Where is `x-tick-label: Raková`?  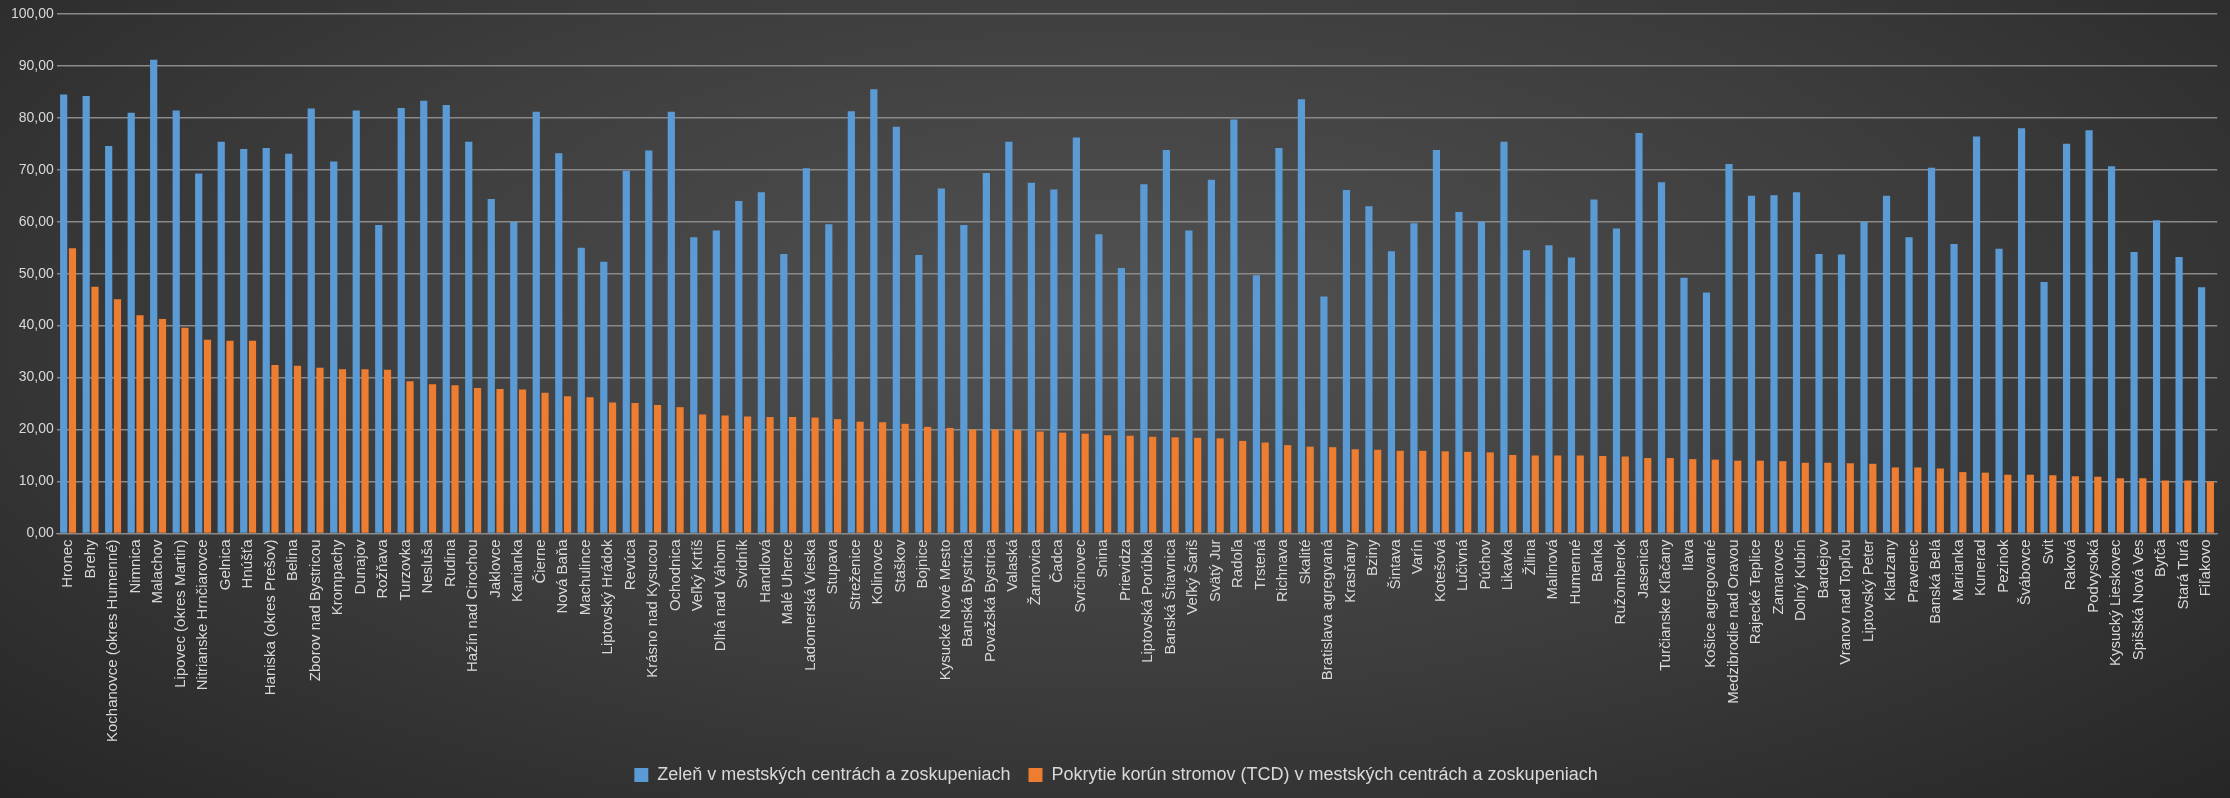 x-tick-label: Raková is located at coordinates (2070, 564).